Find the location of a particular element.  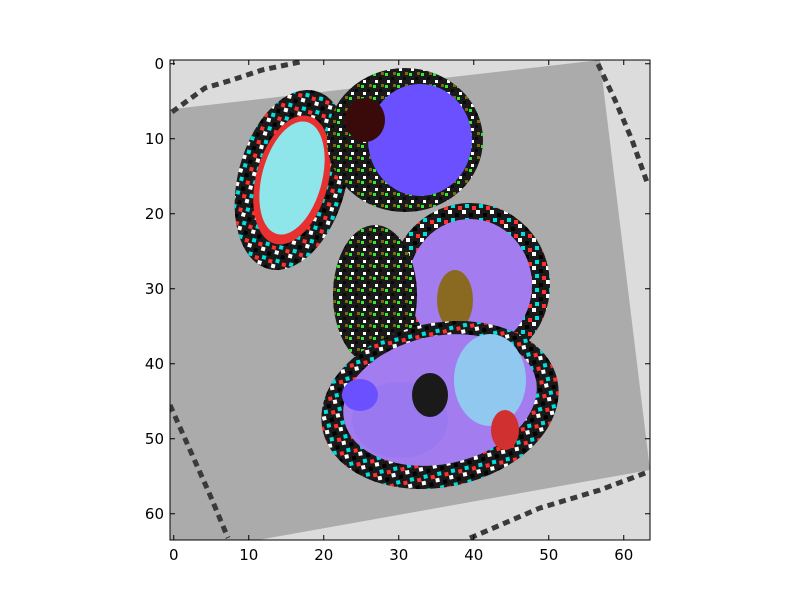

x-tick-label: 40 is located at coordinates (473, 555).